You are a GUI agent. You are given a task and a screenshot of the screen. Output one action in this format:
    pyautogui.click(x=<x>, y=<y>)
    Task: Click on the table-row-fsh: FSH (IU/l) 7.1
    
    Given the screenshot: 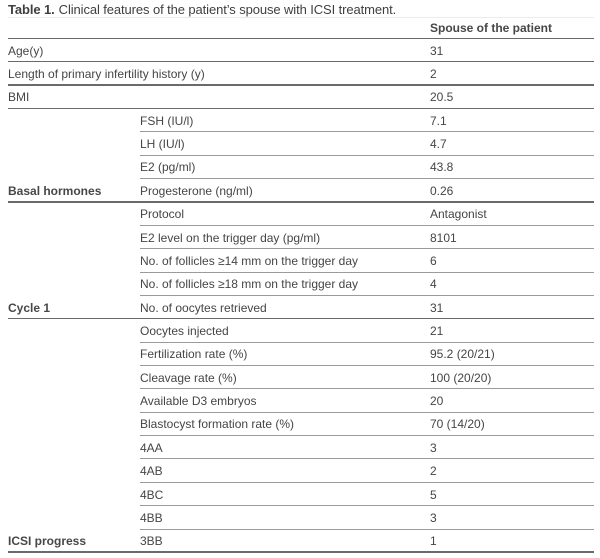 What is the action you would take?
    pyautogui.click(x=301, y=121)
    